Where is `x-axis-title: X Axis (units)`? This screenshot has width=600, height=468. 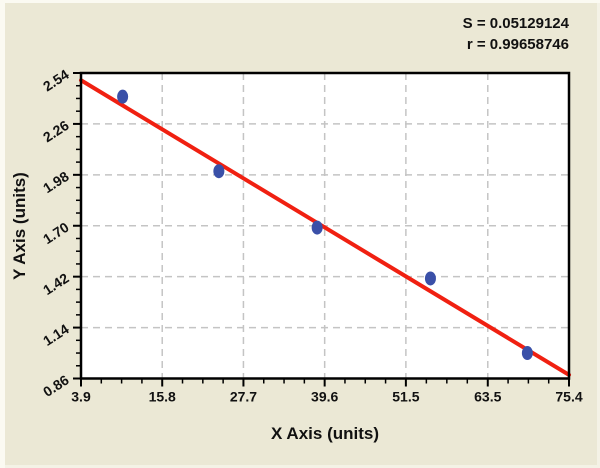 x-axis-title: X Axis (units) is located at coordinates (325, 433).